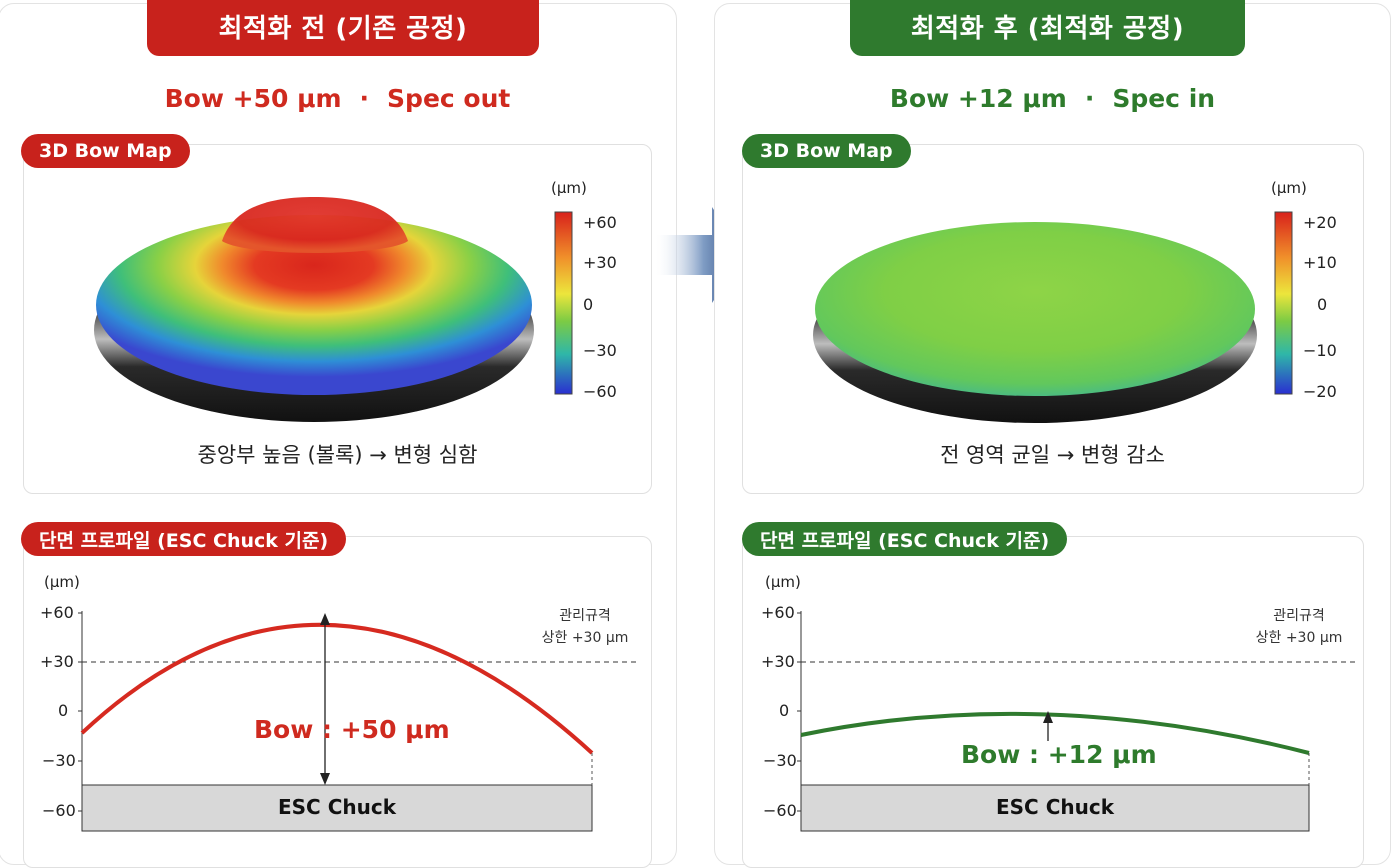 The width and height of the screenshot is (1391, 868). I want to click on before-profile-tick: −60, so click(59, 810).